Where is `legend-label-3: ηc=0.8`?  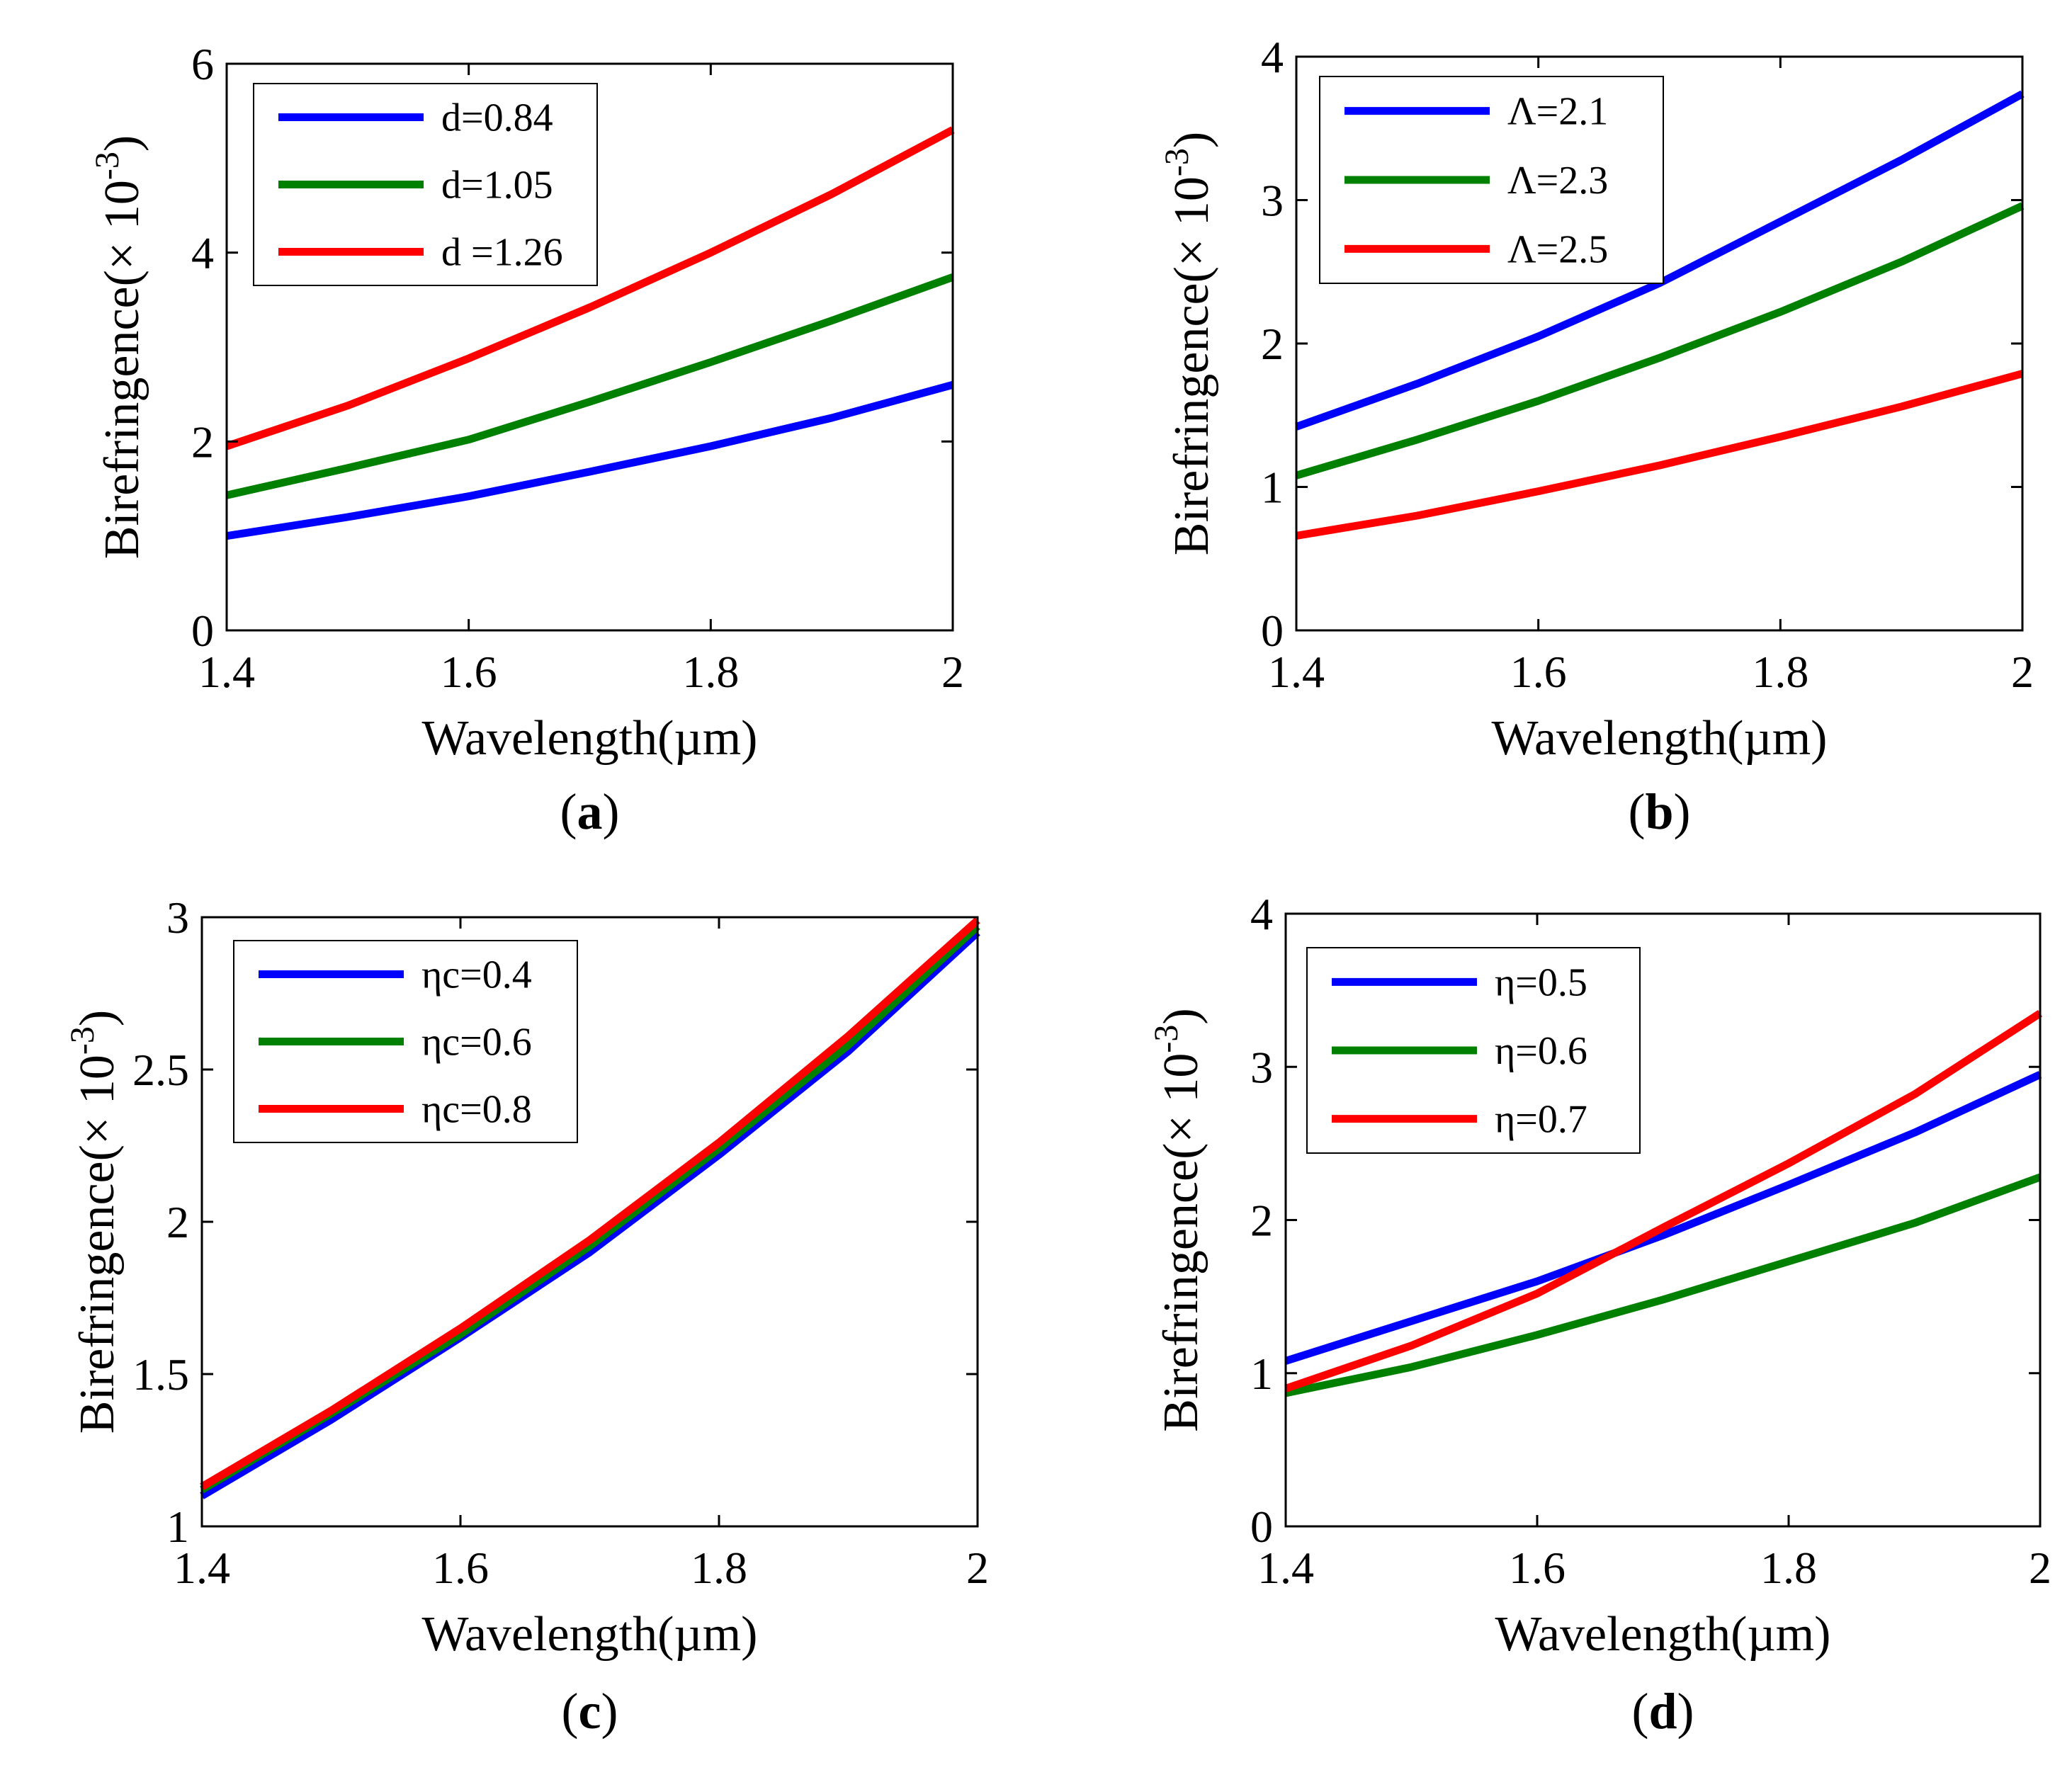 legend-label-3: ηc=0.8 is located at coordinates (476, 1110).